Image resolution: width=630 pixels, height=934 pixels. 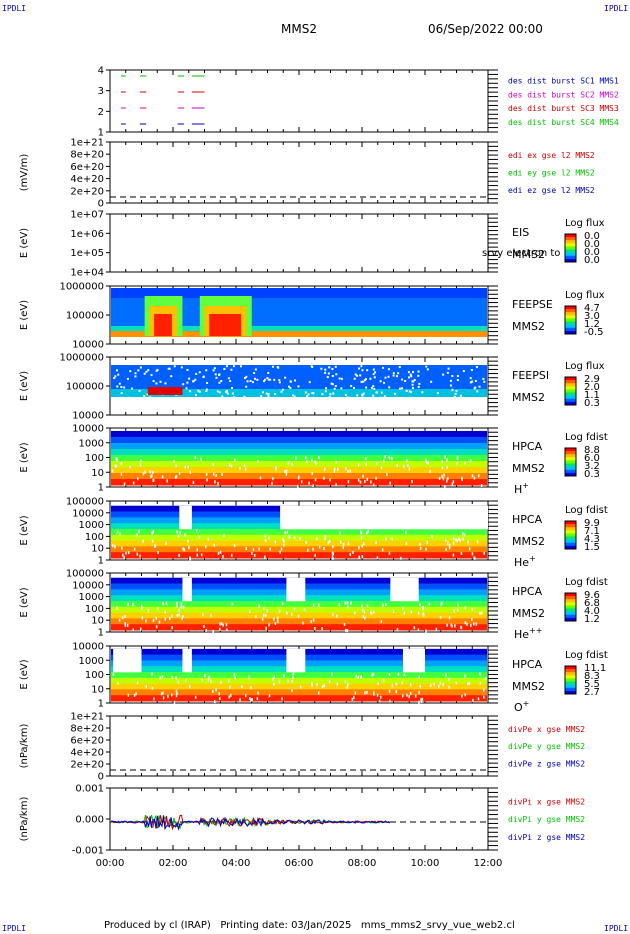 What do you see at coordinates (592, 547) in the screenshot?
I see `colorbar-tick-label: 1.5` at bounding box center [592, 547].